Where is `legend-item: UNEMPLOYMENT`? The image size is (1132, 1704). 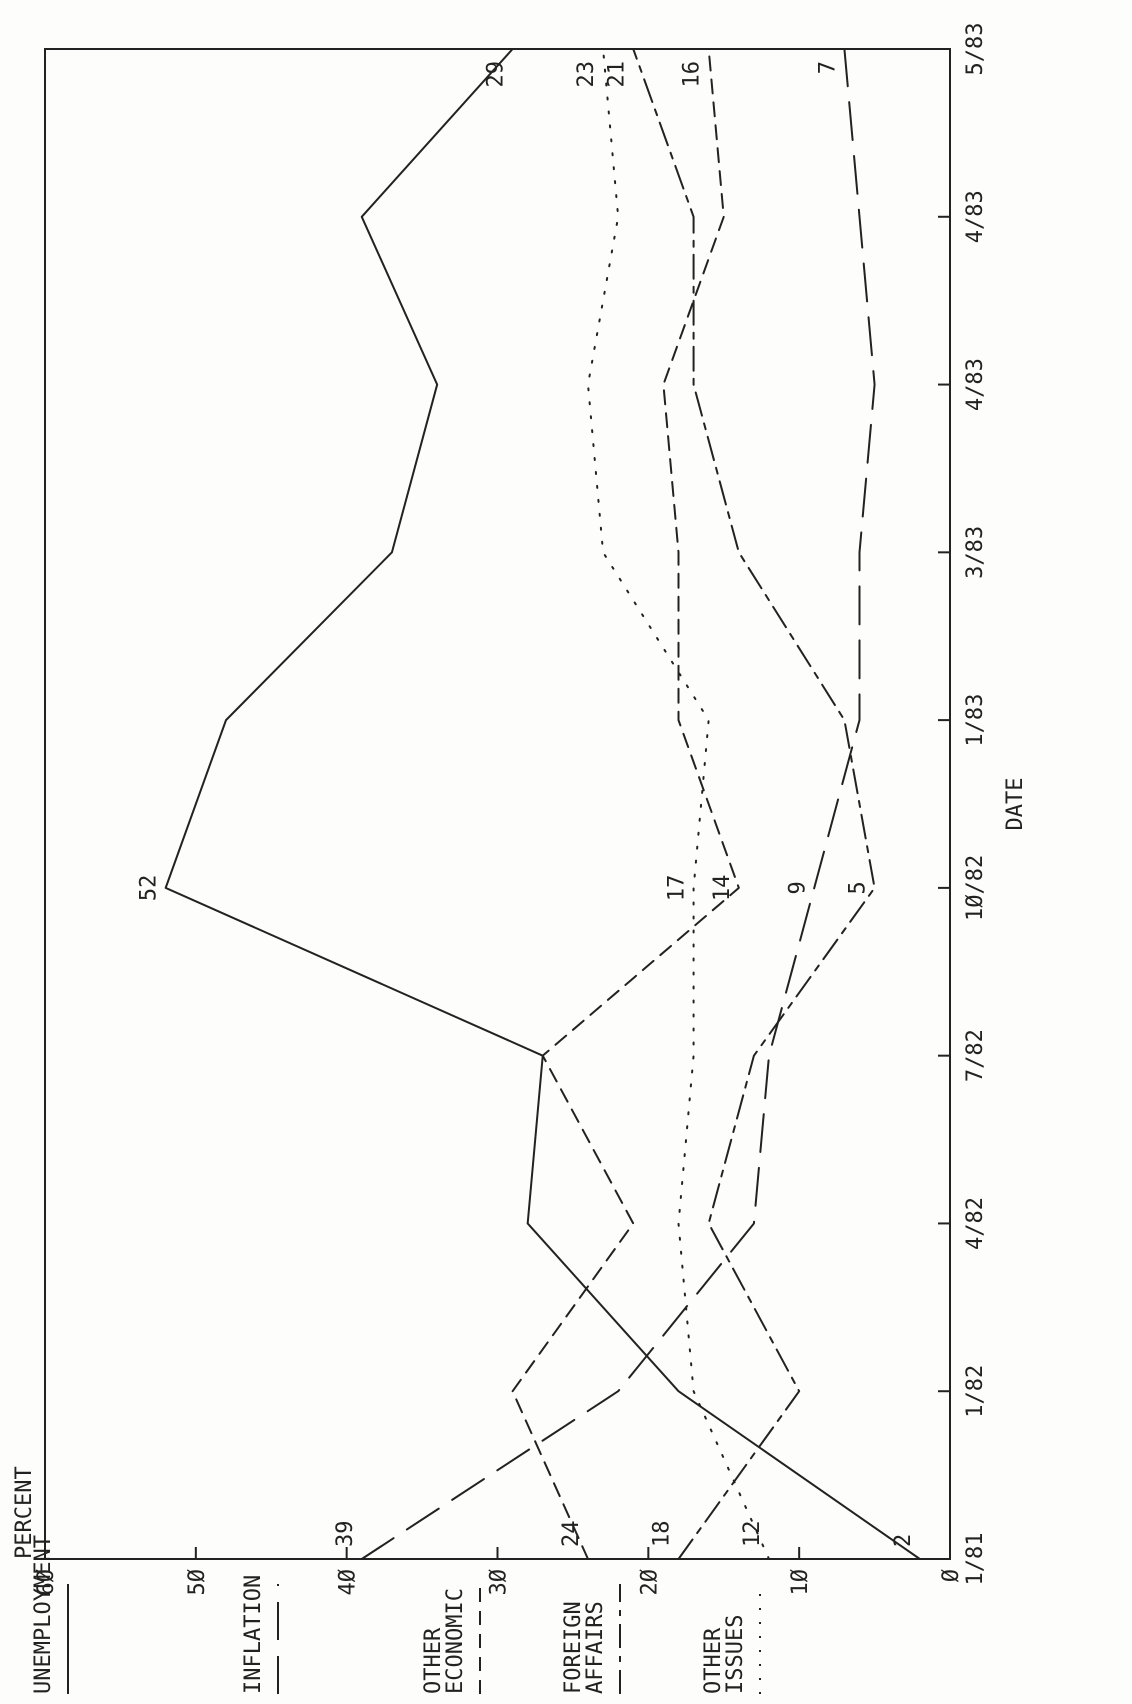 legend-item: UNEMPLOYMENT is located at coordinates (50, 1614).